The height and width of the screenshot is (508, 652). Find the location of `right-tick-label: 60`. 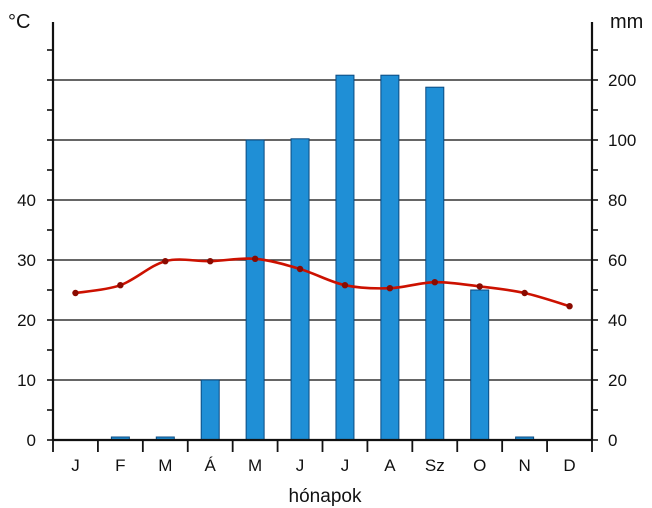

right-tick-label: 60 is located at coordinates (617, 260).